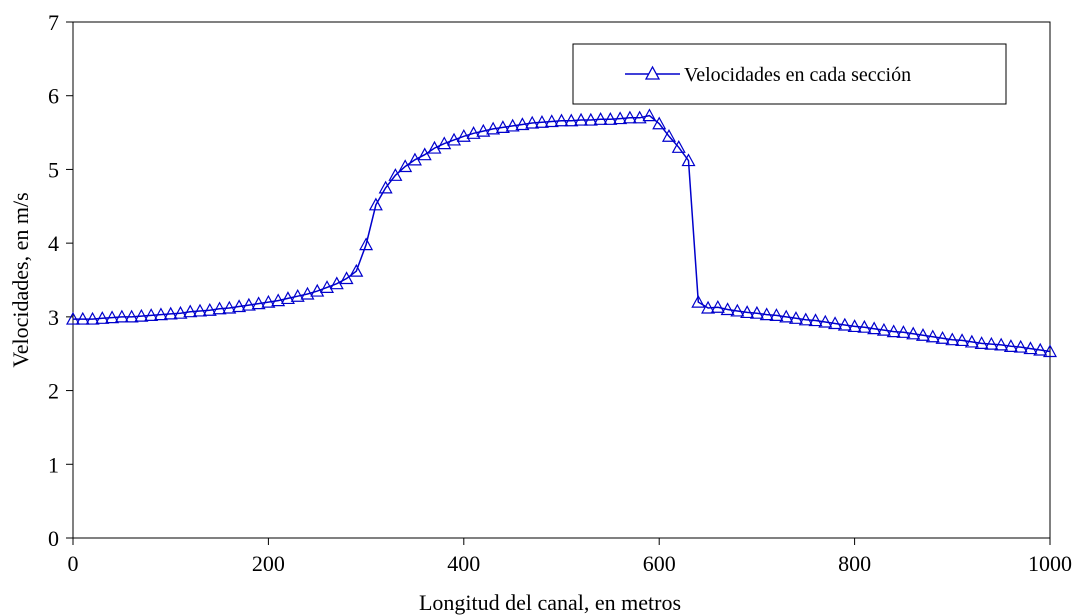 The height and width of the screenshot is (616, 1083). Describe the element at coordinates (53, 96) in the screenshot. I see `y-tick-label: 6` at that location.